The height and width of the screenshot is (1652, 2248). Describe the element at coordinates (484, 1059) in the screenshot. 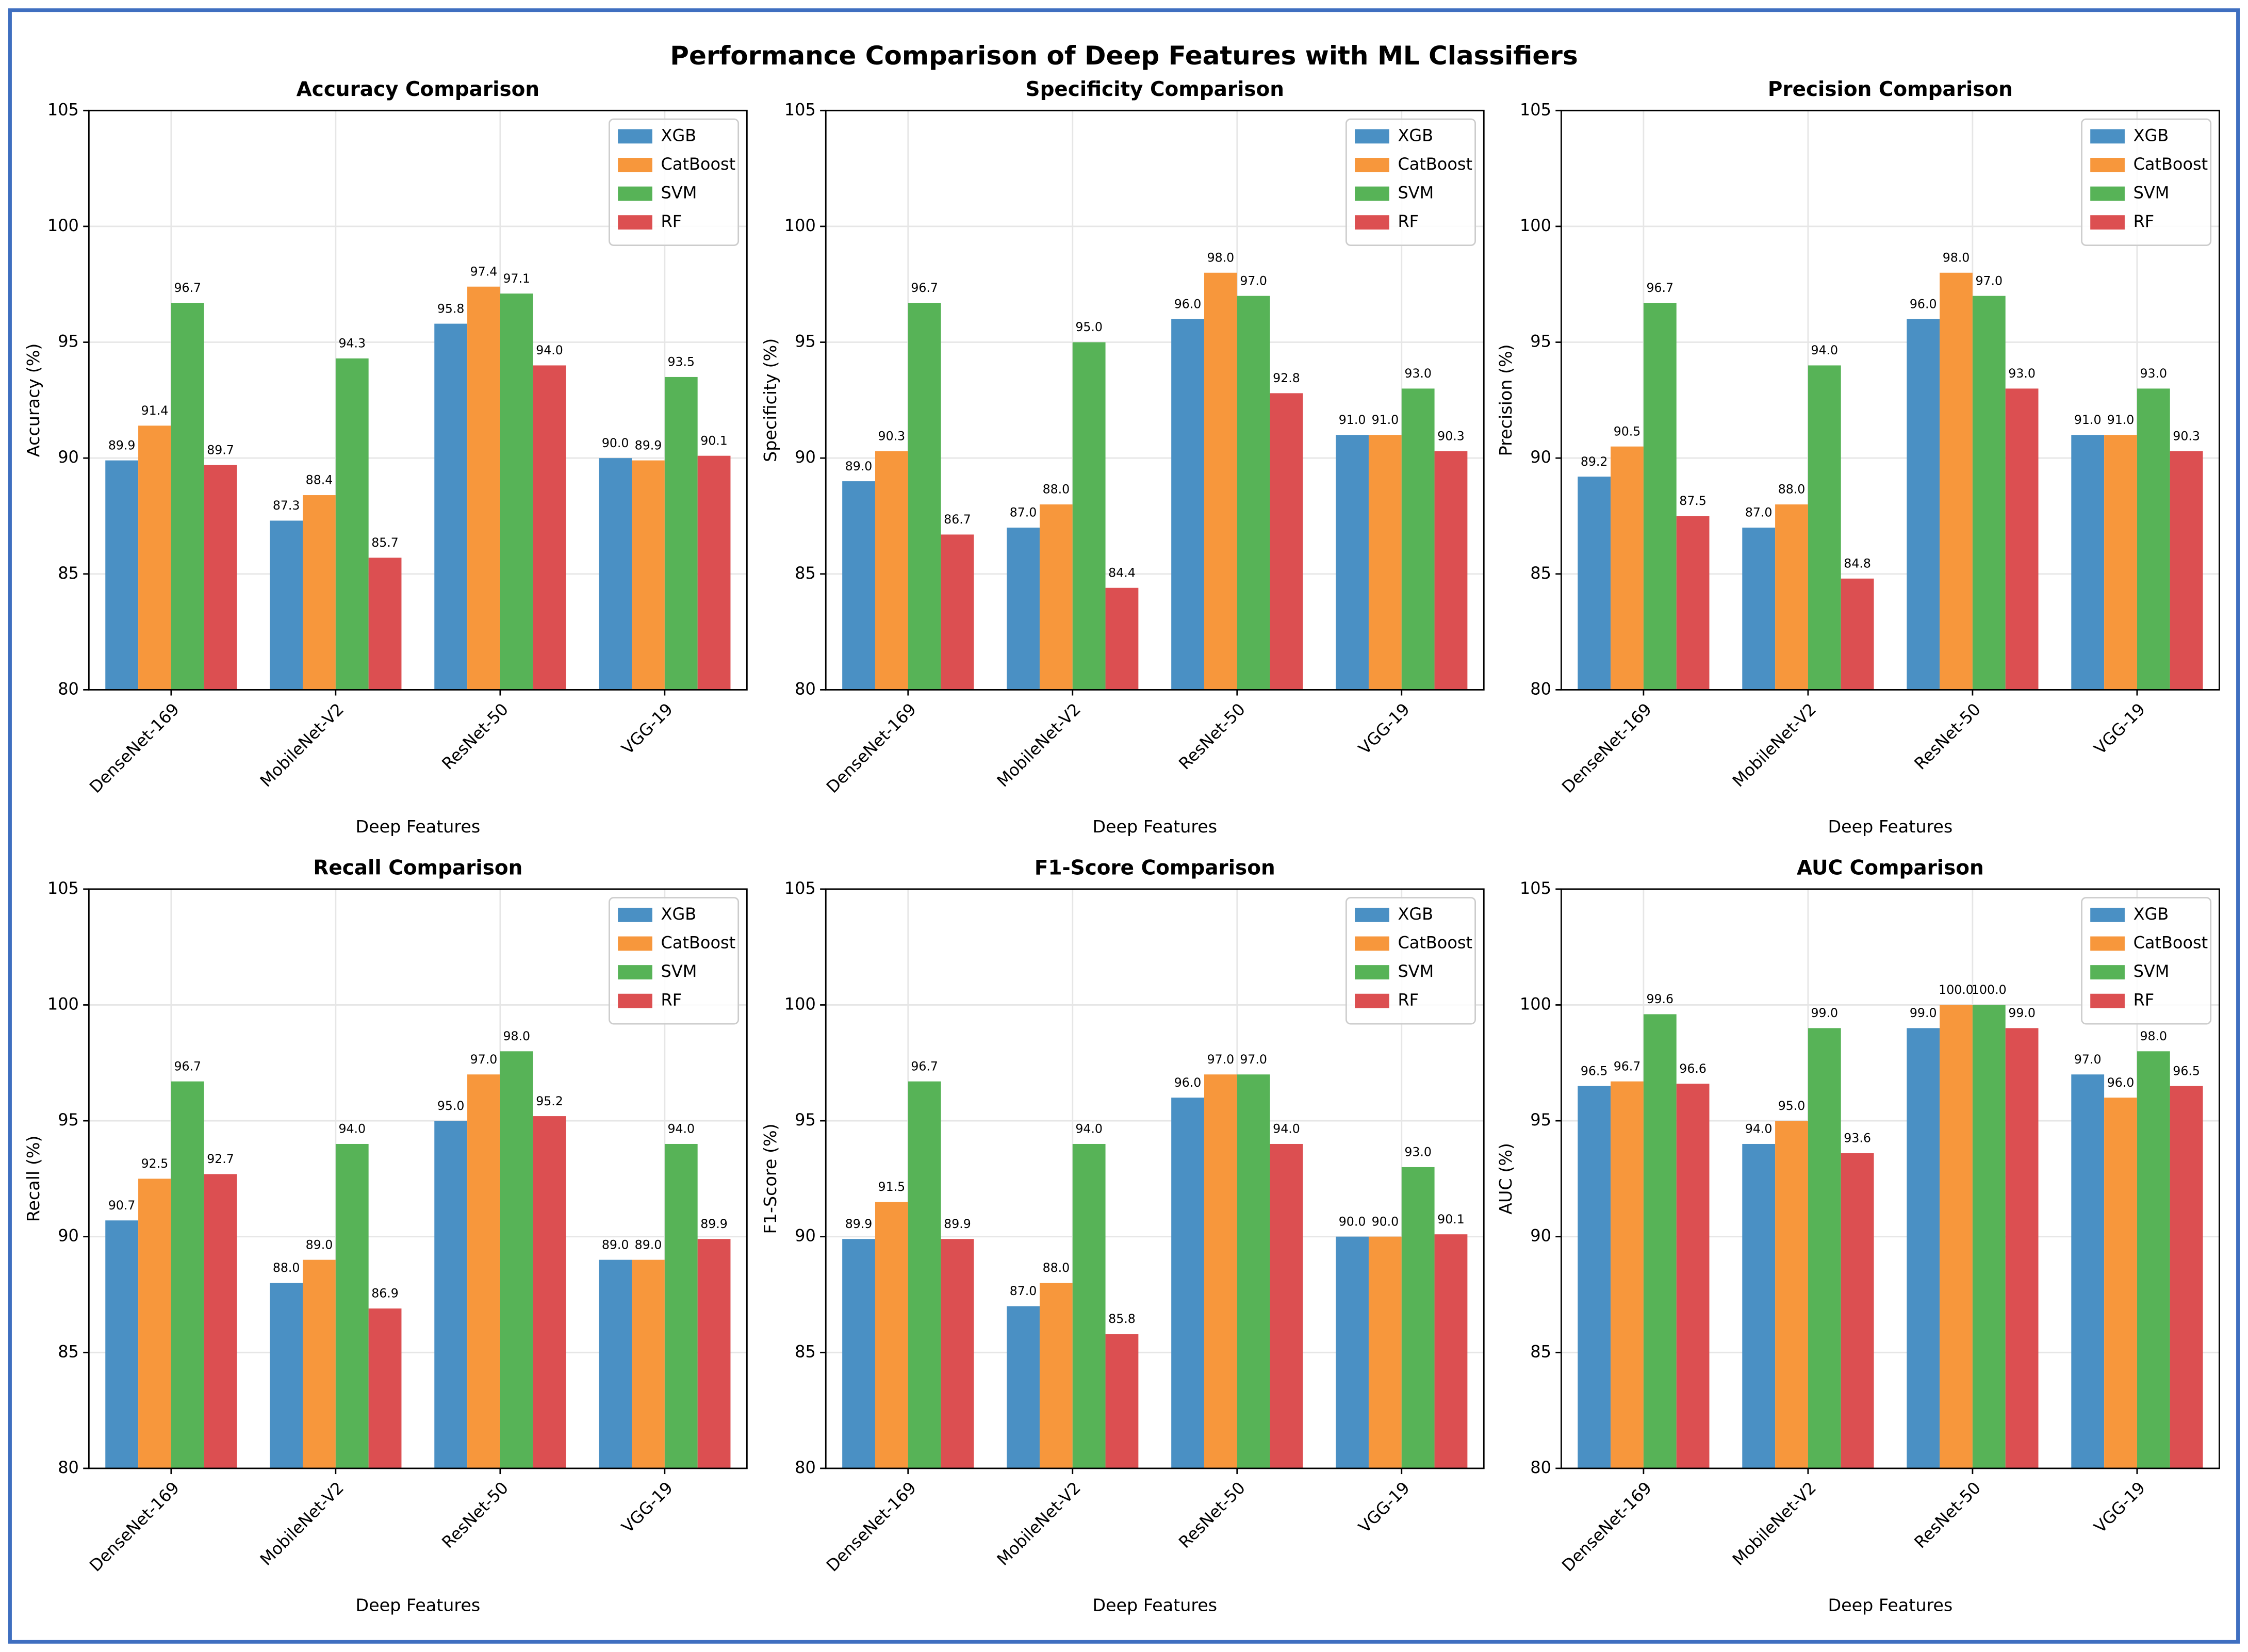

I see `value-label: 97.0` at that location.